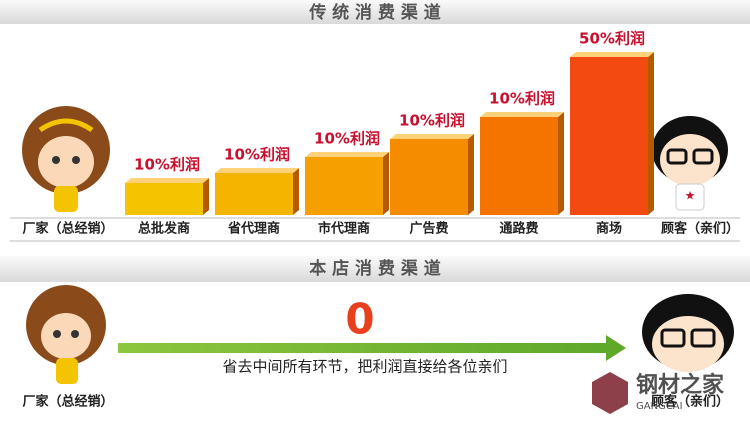  I want to click on profit-label: 50%利润, so click(612, 39).